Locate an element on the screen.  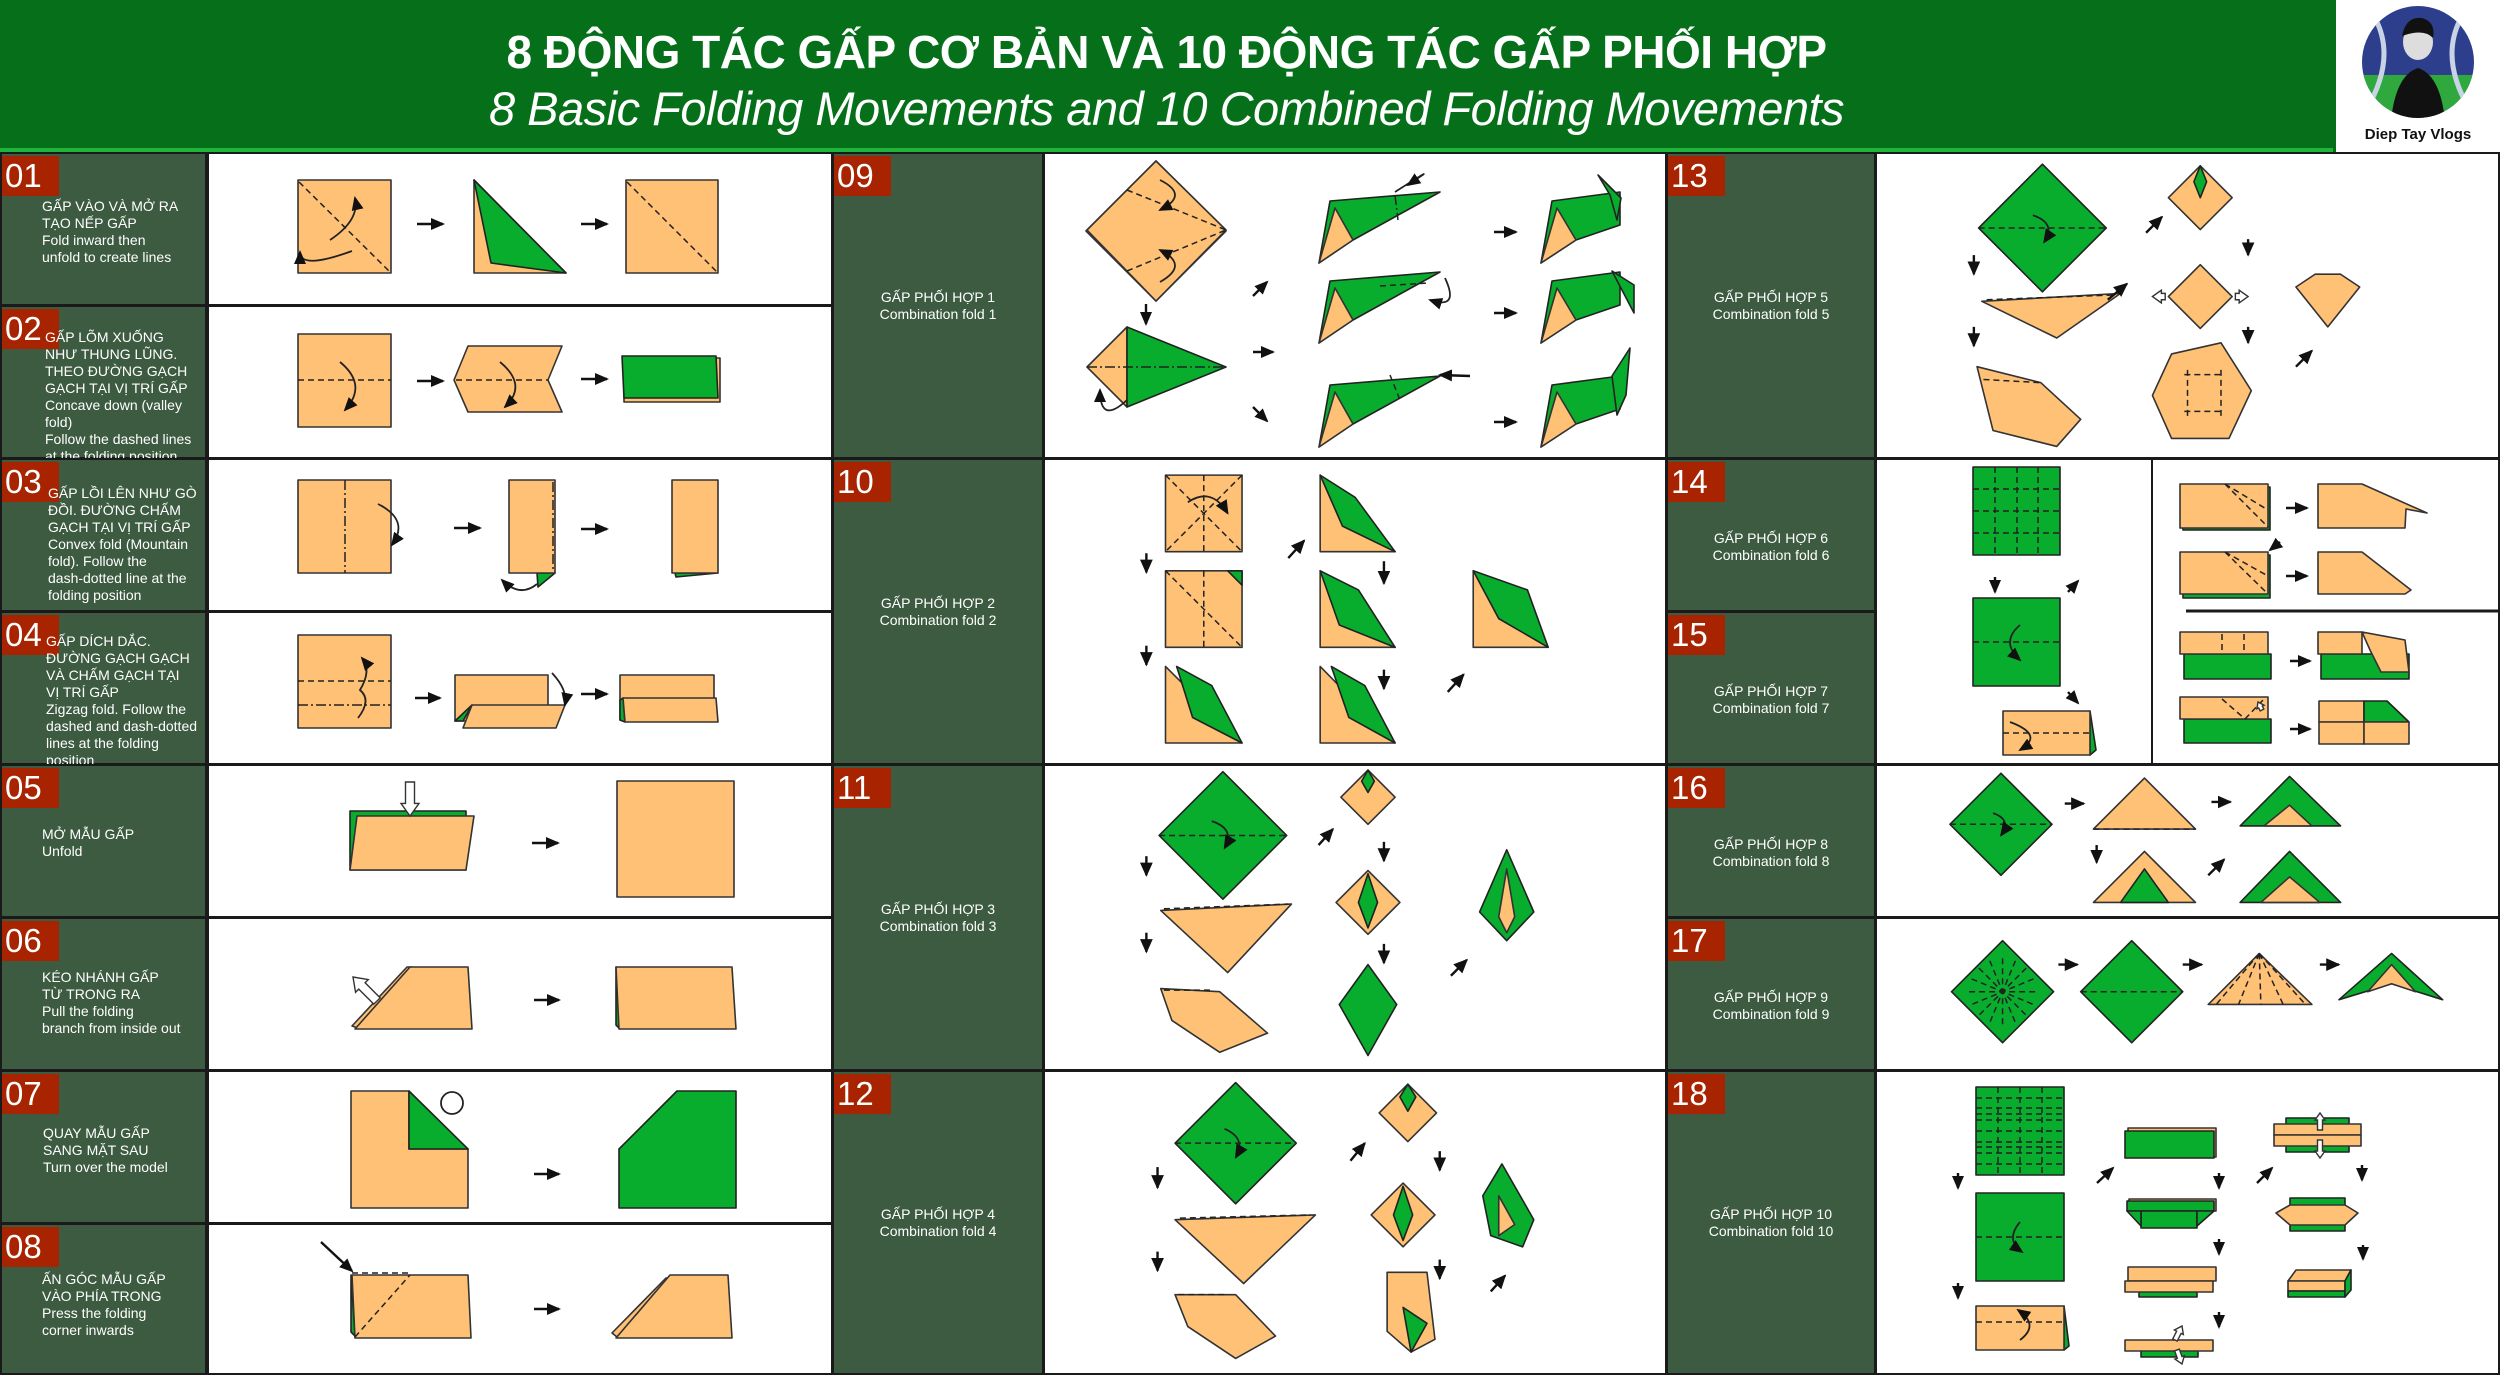
step-label-12: 12 GẤP PHỐI HỢP 4 Combination fold 4 is located at coordinates (938, 1222).